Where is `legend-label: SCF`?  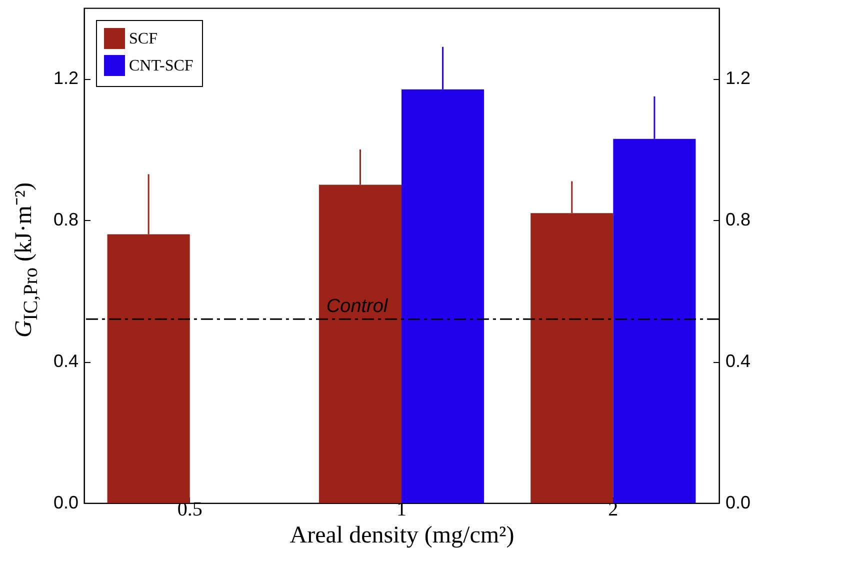
legend-label: SCF is located at coordinates (143, 39).